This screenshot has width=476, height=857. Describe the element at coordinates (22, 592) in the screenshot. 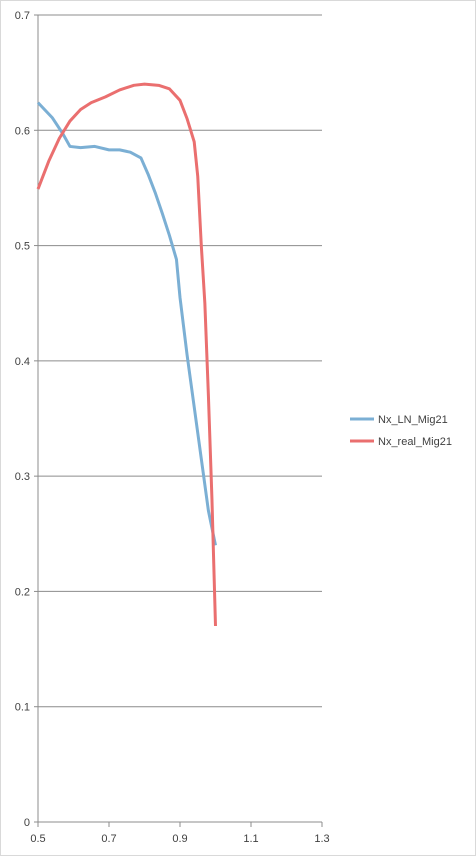

I see `y-tick-label: 0.2` at that location.